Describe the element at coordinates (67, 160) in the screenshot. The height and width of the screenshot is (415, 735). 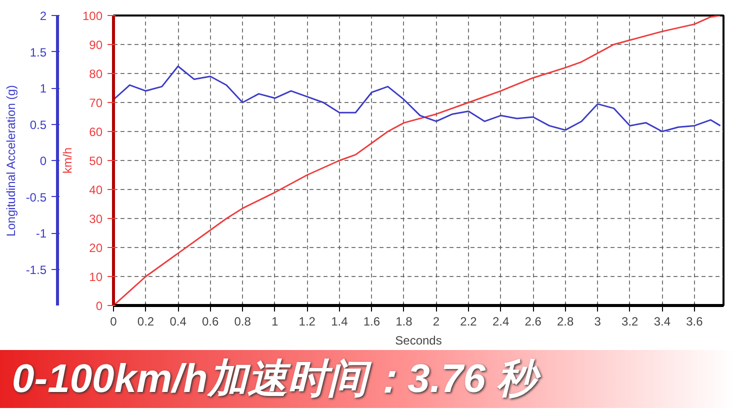
I see `y-axis-title: km/h` at that location.